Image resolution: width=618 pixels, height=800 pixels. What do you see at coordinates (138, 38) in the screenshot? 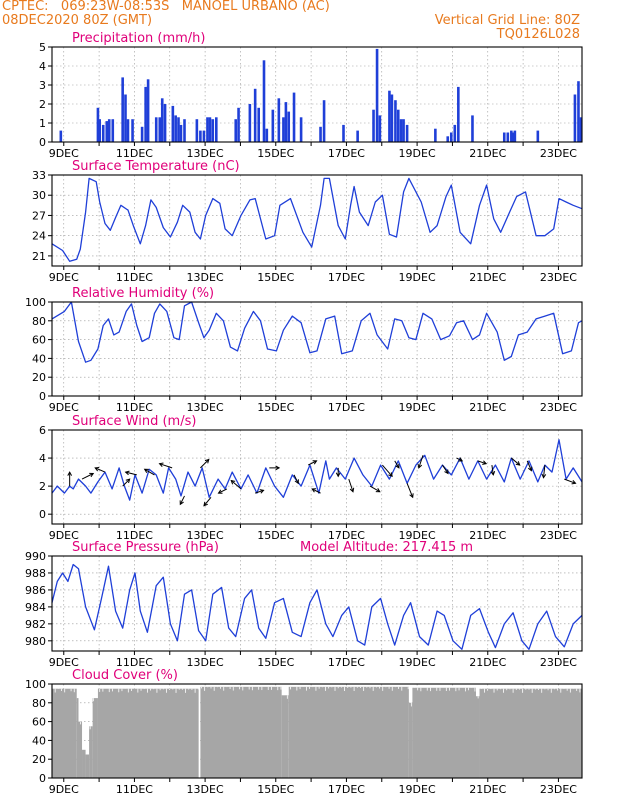
I see `precip-title: Precipitation (mm/h)` at bounding box center [138, 38].